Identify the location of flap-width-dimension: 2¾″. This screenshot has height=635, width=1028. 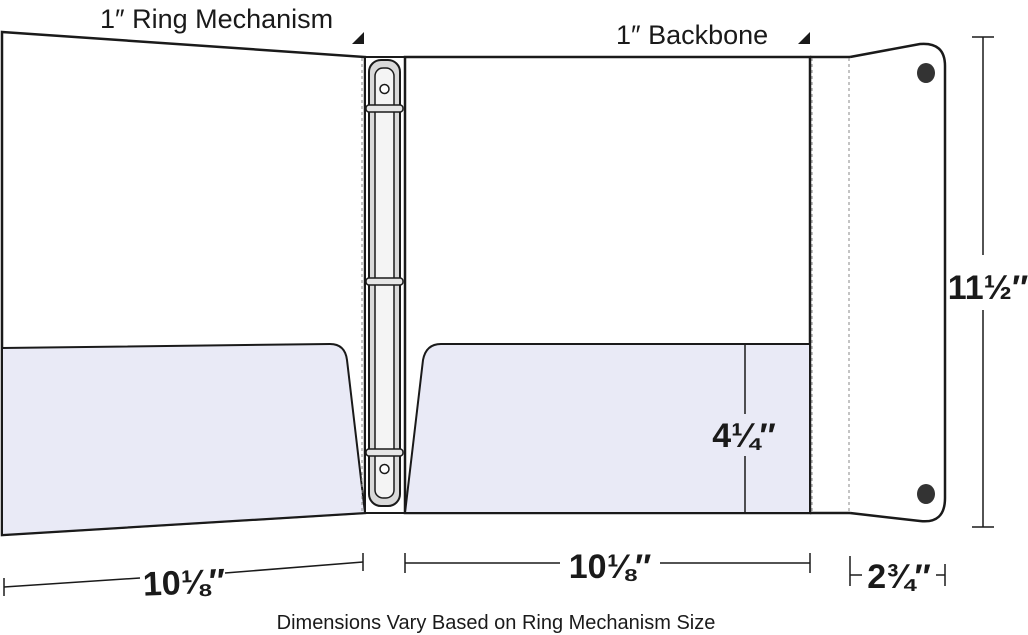
(897, 576).